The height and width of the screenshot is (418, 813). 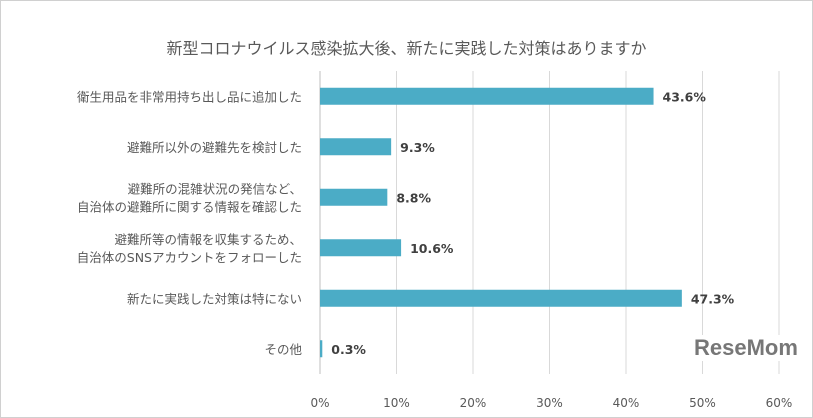 What do you see at coordinates (473, 403) in the screenshot?
I see `x-tick-label: 20%` at bounding box center [473, 403].